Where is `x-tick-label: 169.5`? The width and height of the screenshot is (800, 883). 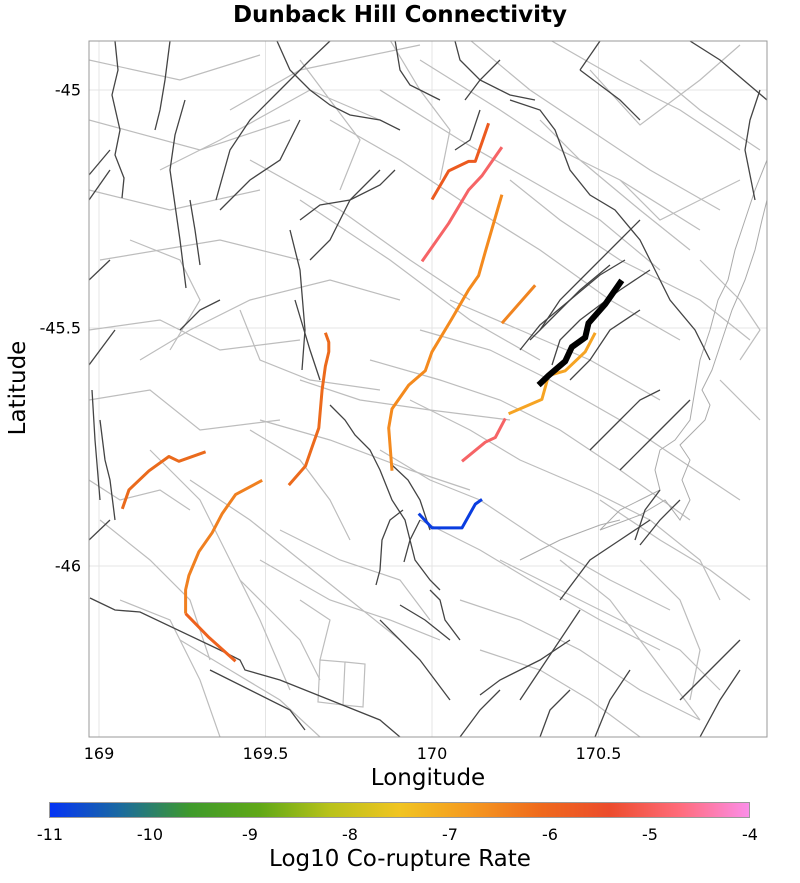
x-tick-label: 169.5 is located at coordinates (265, 753).